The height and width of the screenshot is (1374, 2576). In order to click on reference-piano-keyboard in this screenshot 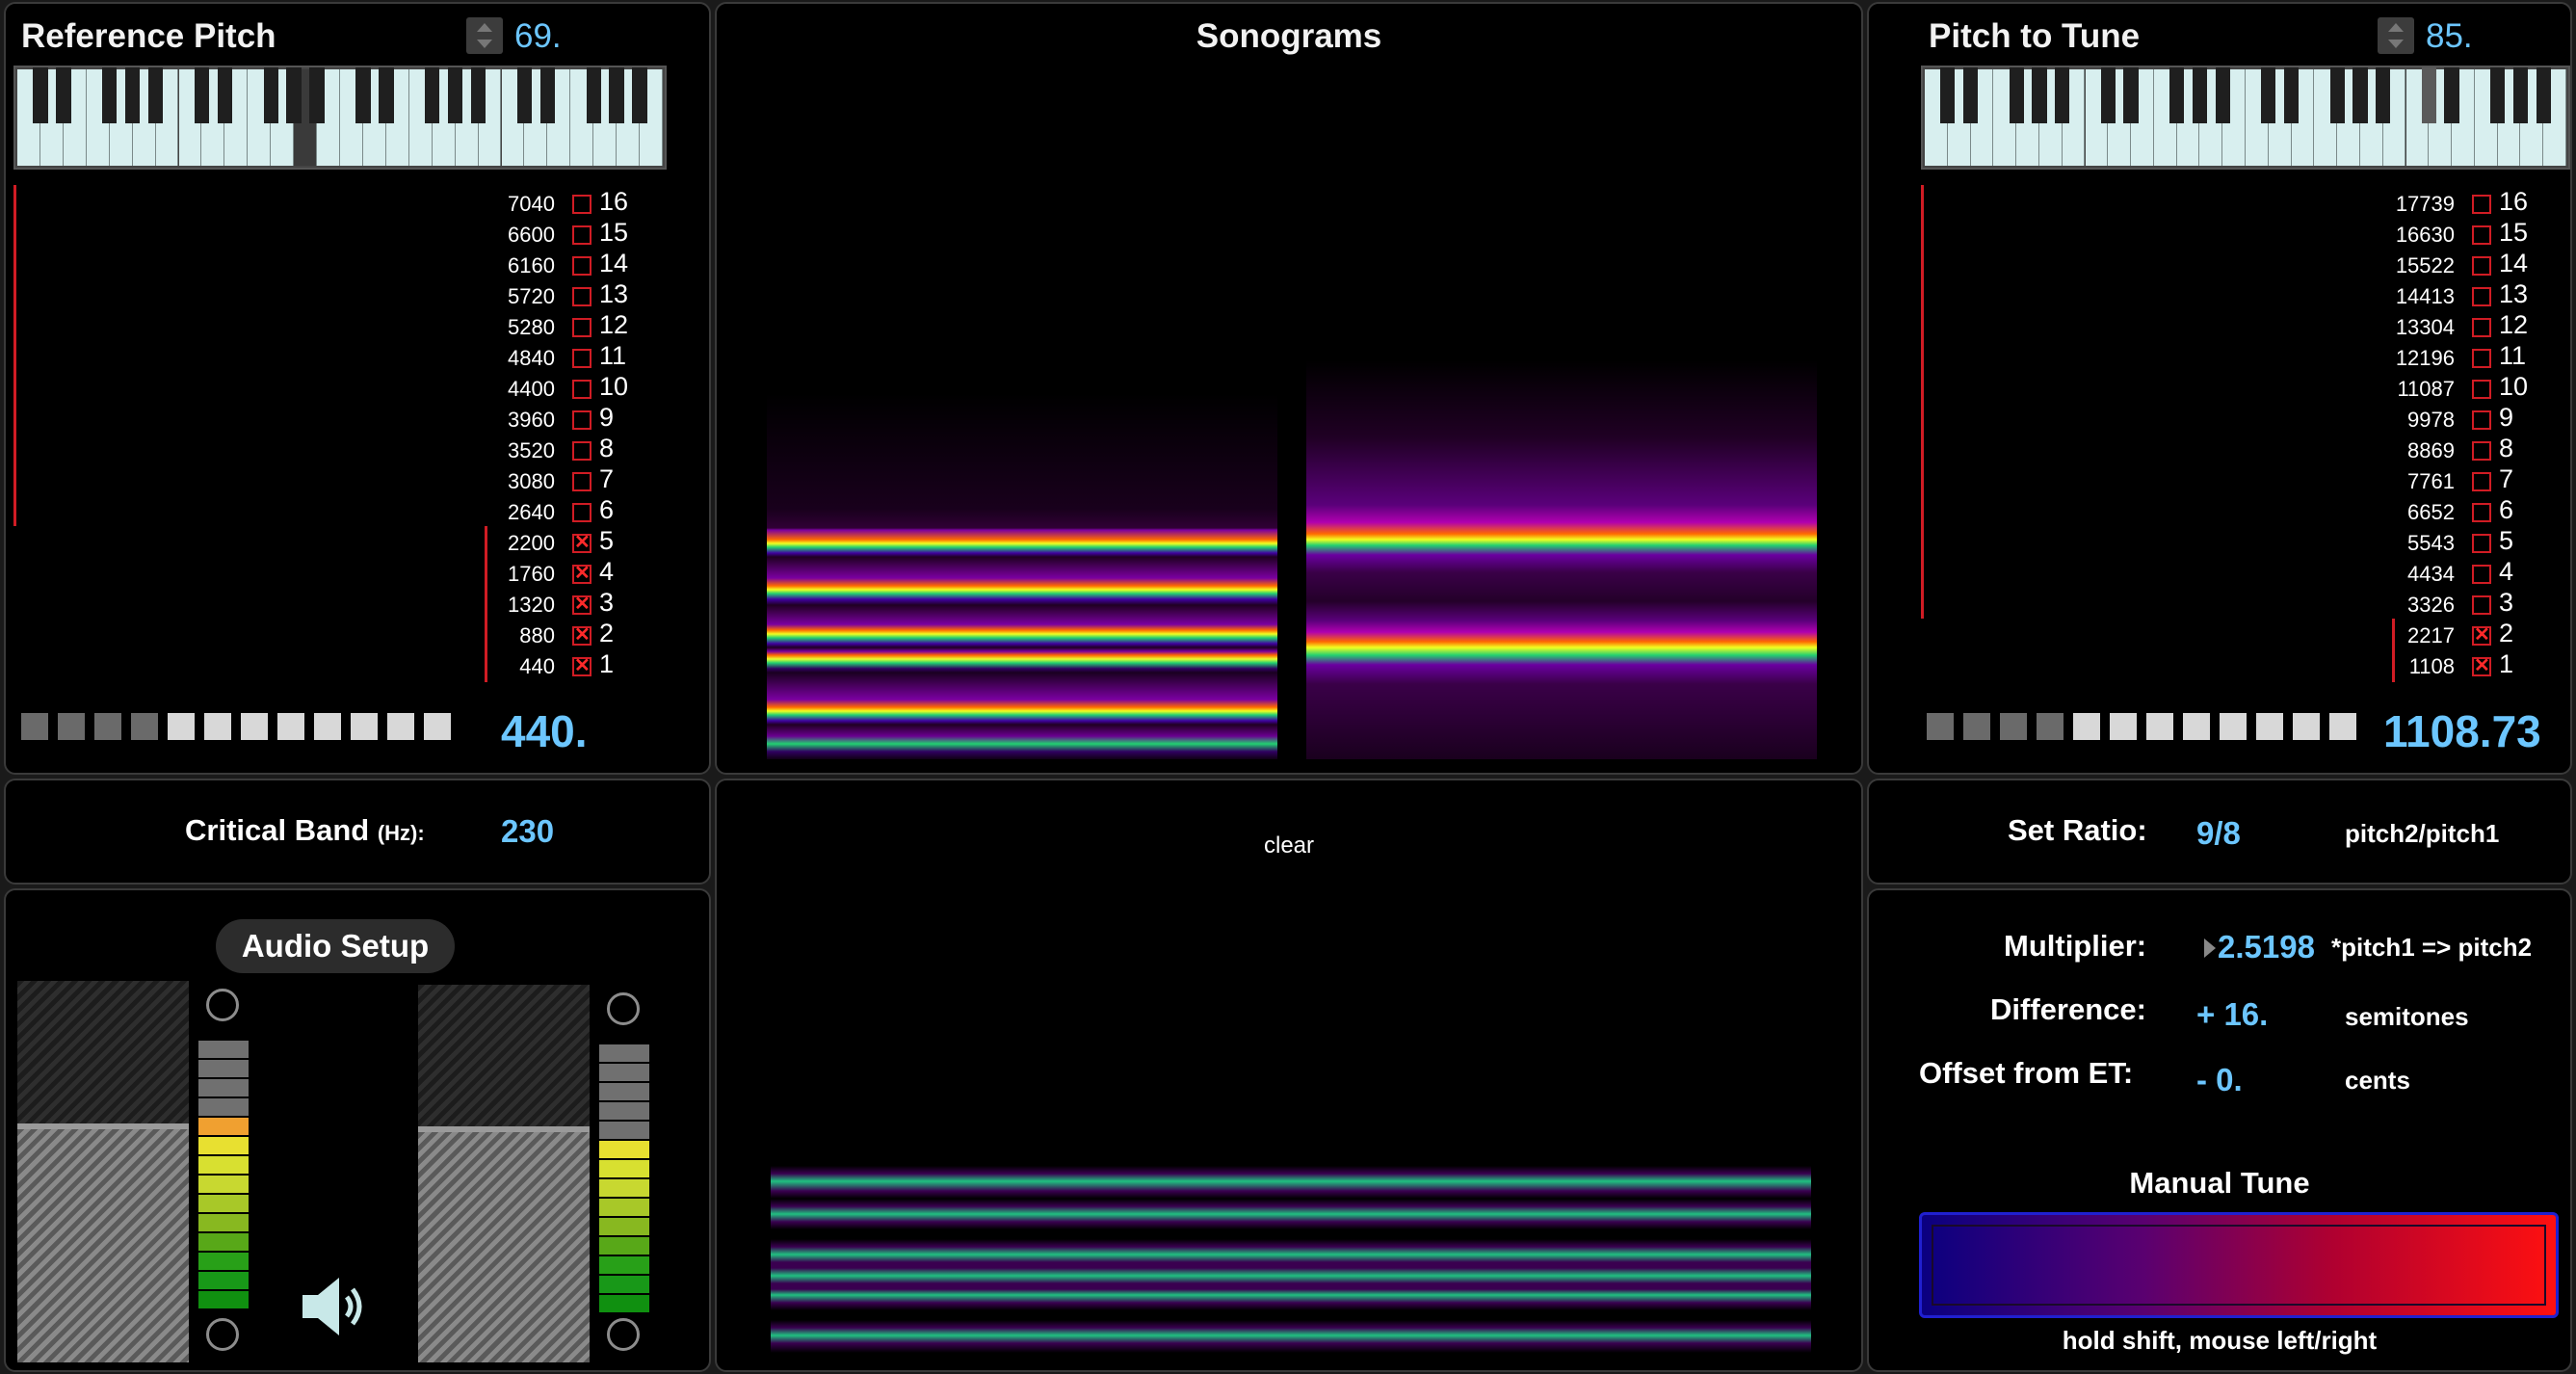, I will do `click(340, 118)`.